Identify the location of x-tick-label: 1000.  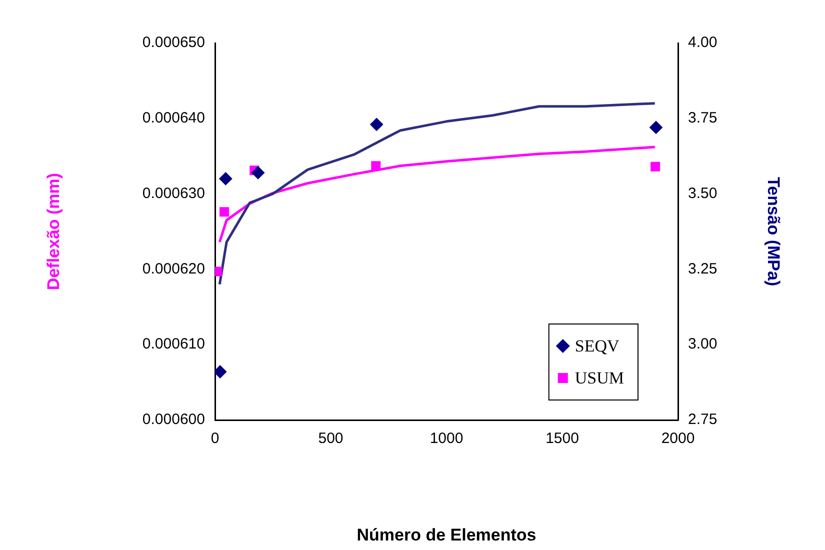
(447, 439).